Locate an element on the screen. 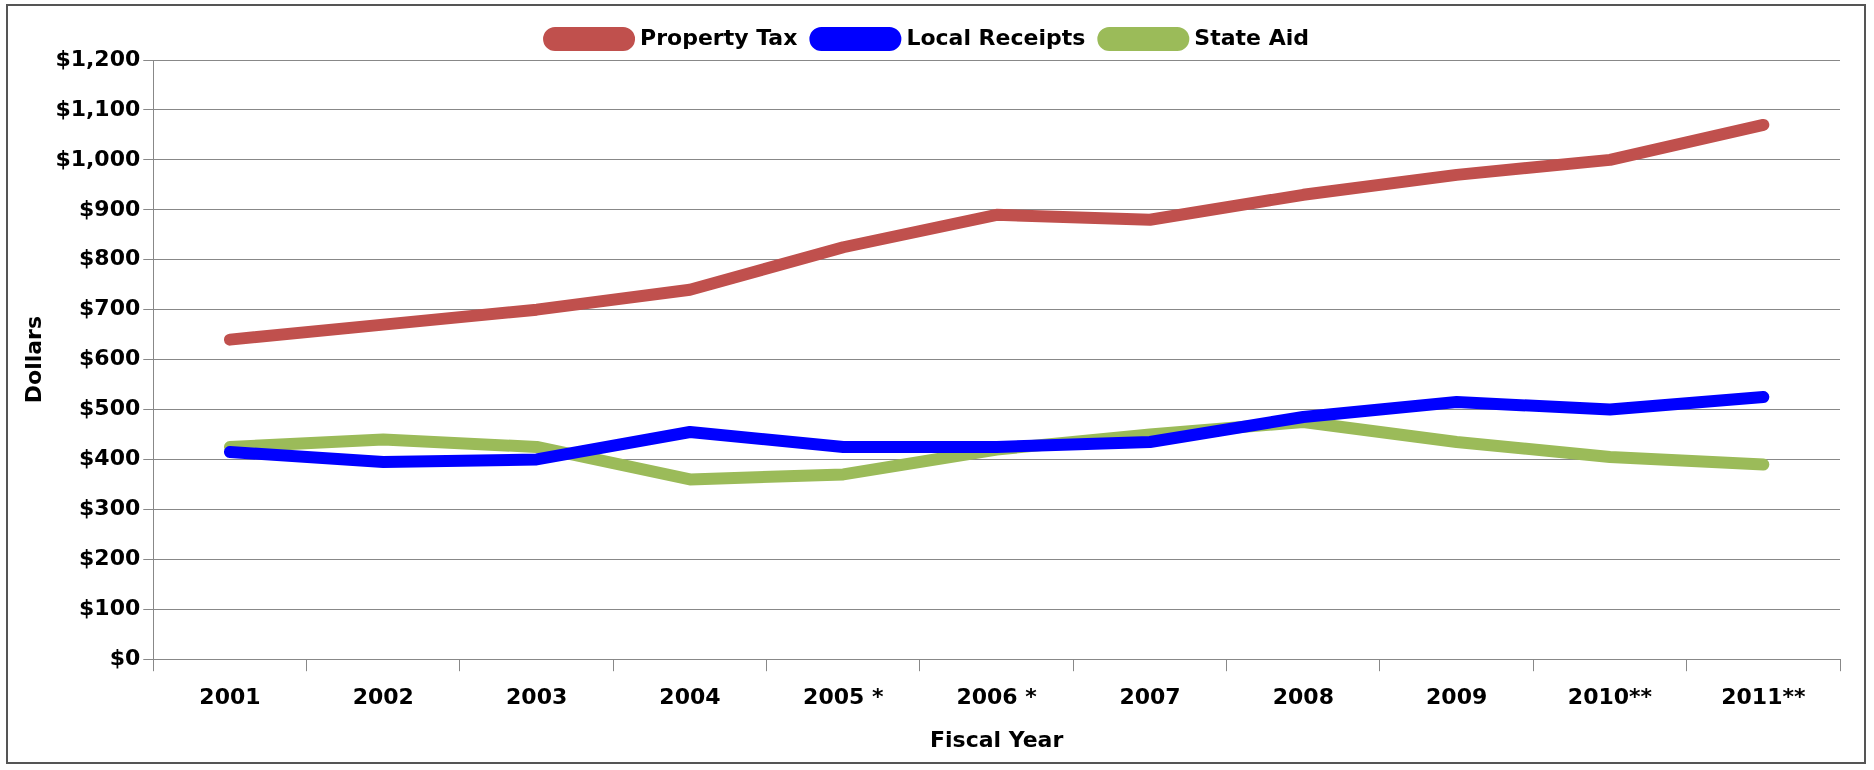 The image size is (1874, 770). x-tick-label: 2007 is located at coordinates (1150, 697).